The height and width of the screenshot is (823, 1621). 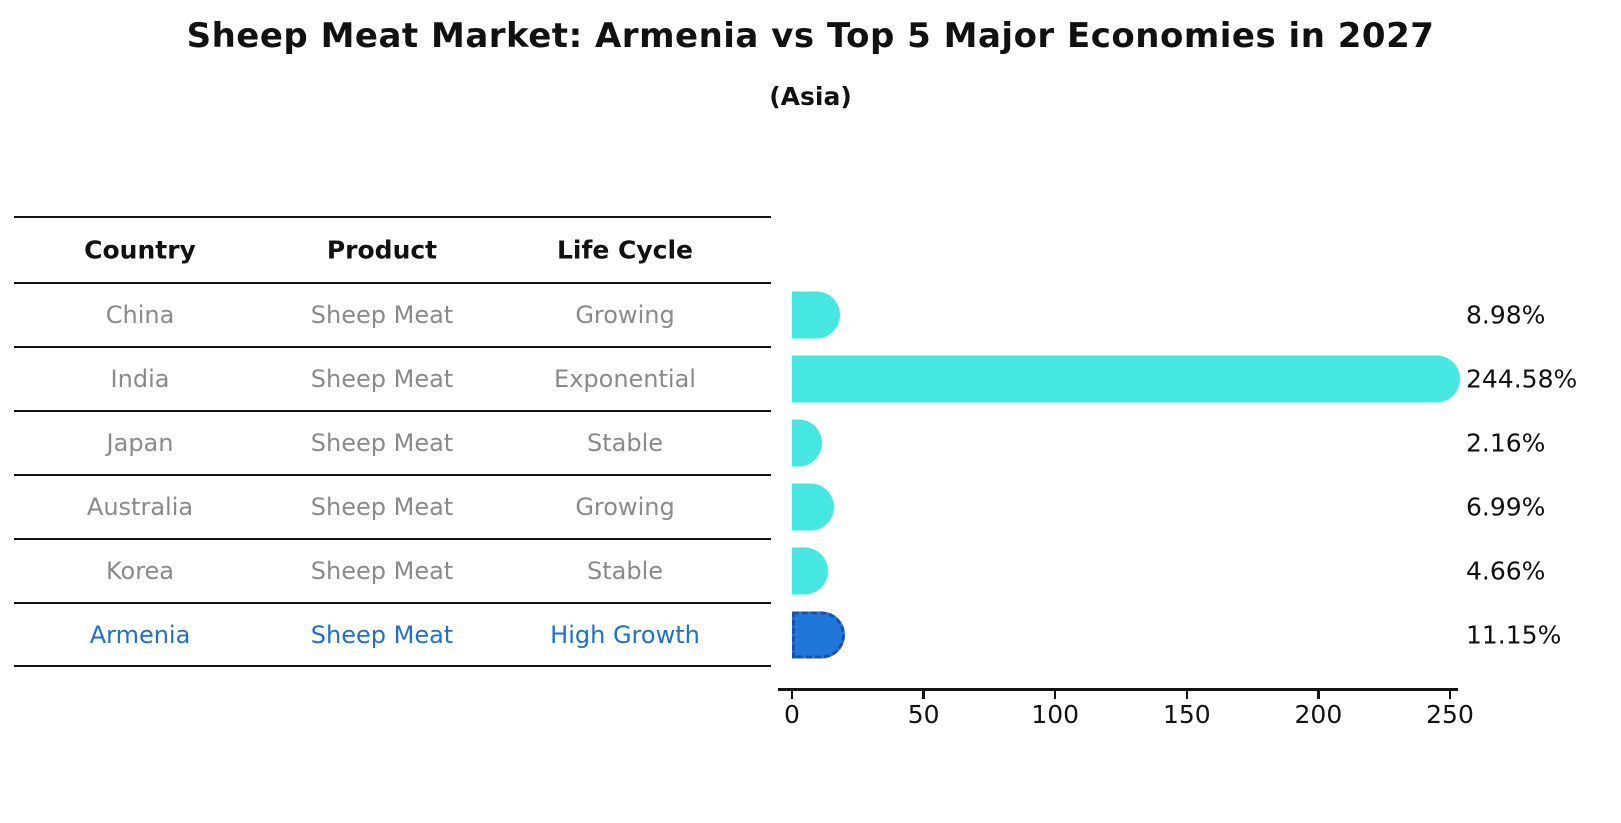 What do you see at coordinates (140, 571) in the screenshot?
I see `table-cell-country: Korea` at bounding box center [140, 571].